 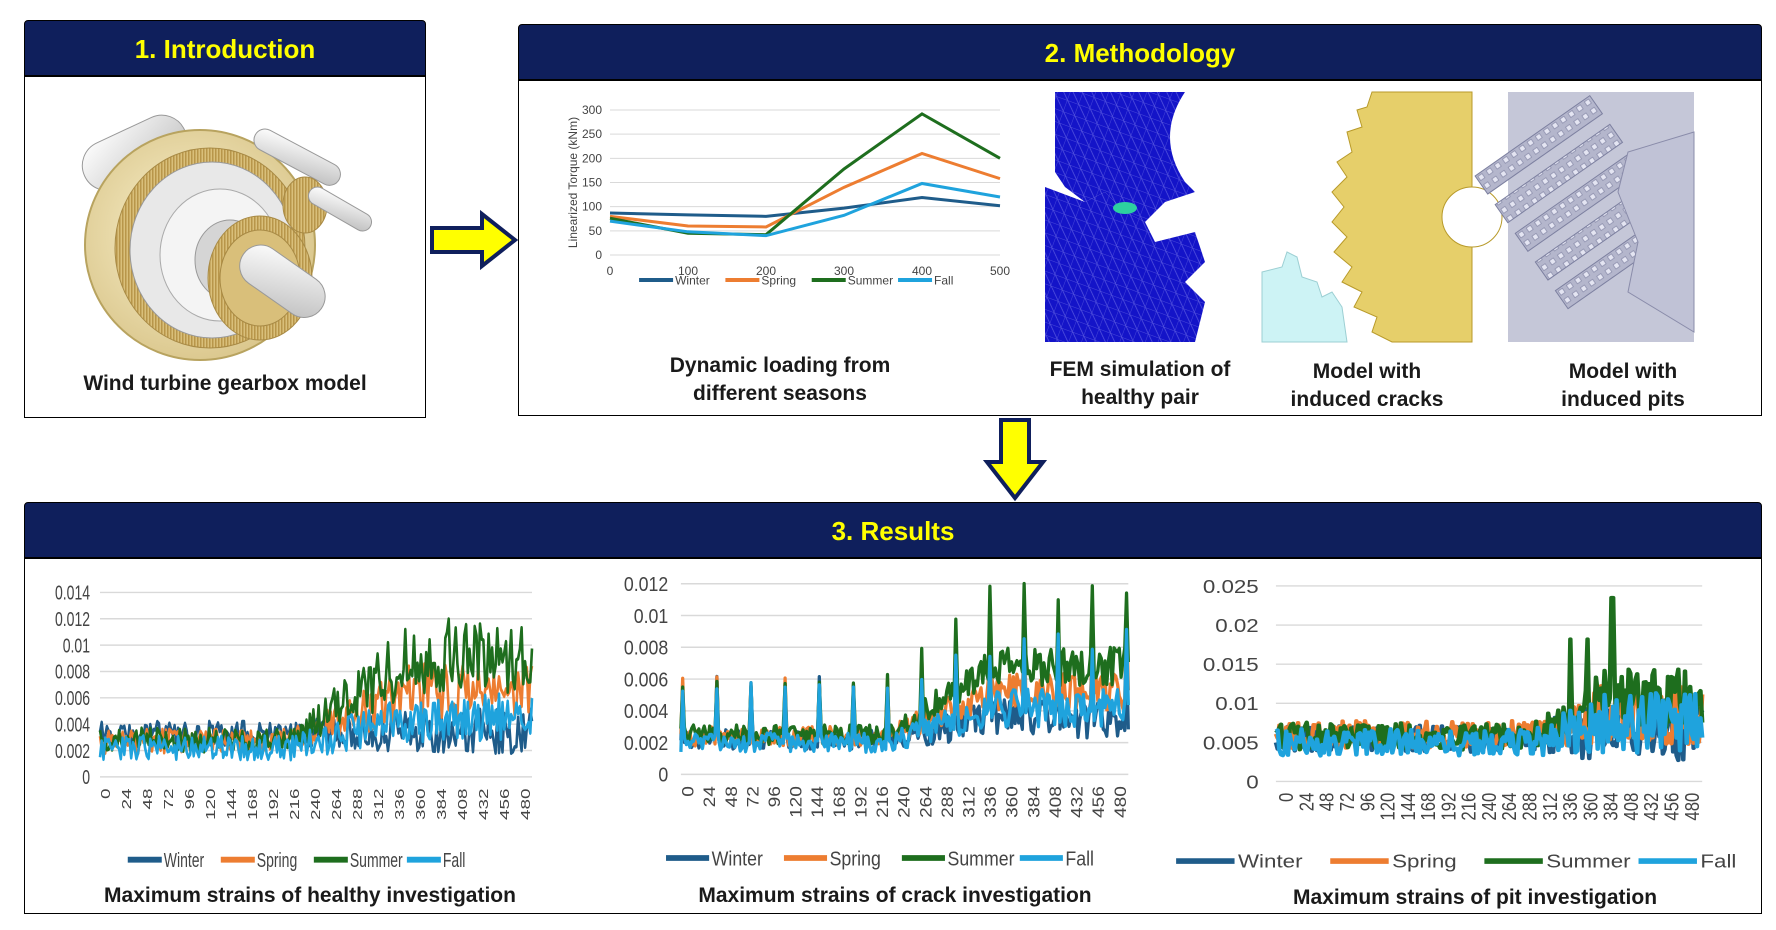 I want to click on torque-series-fall, so click(x=805, y=209).